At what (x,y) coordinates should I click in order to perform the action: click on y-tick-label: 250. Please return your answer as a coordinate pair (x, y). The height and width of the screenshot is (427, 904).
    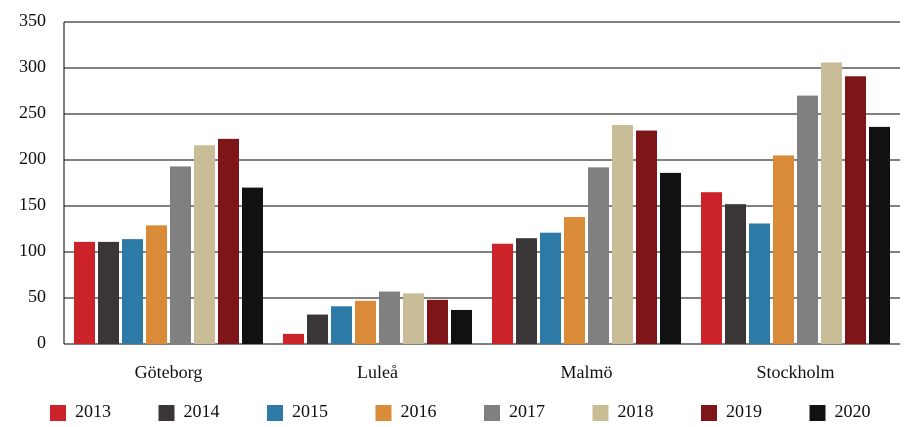
    Looking at the image, I should click on (32, 112).